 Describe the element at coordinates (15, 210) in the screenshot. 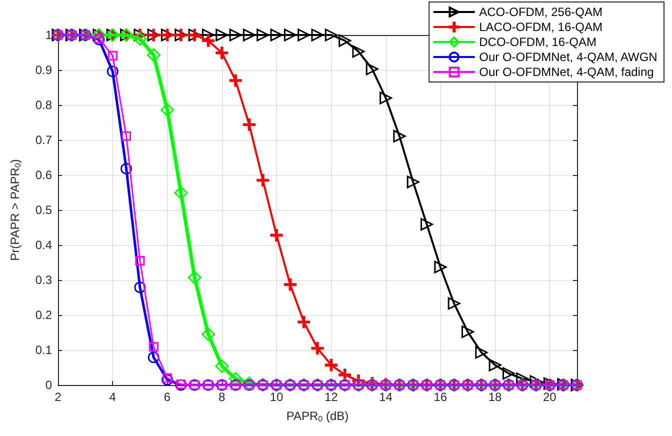

I see `y-axis-title: Pr(PAPR > PAPR0)` at that location.